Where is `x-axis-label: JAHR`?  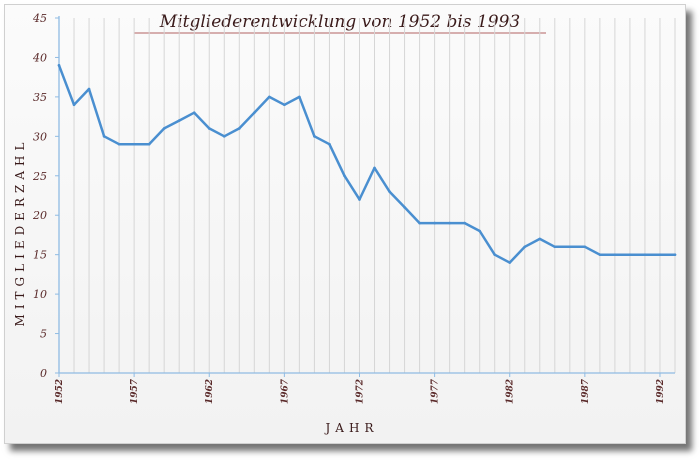
x-axis-label: JAHR is located at coordinates (351, 428).